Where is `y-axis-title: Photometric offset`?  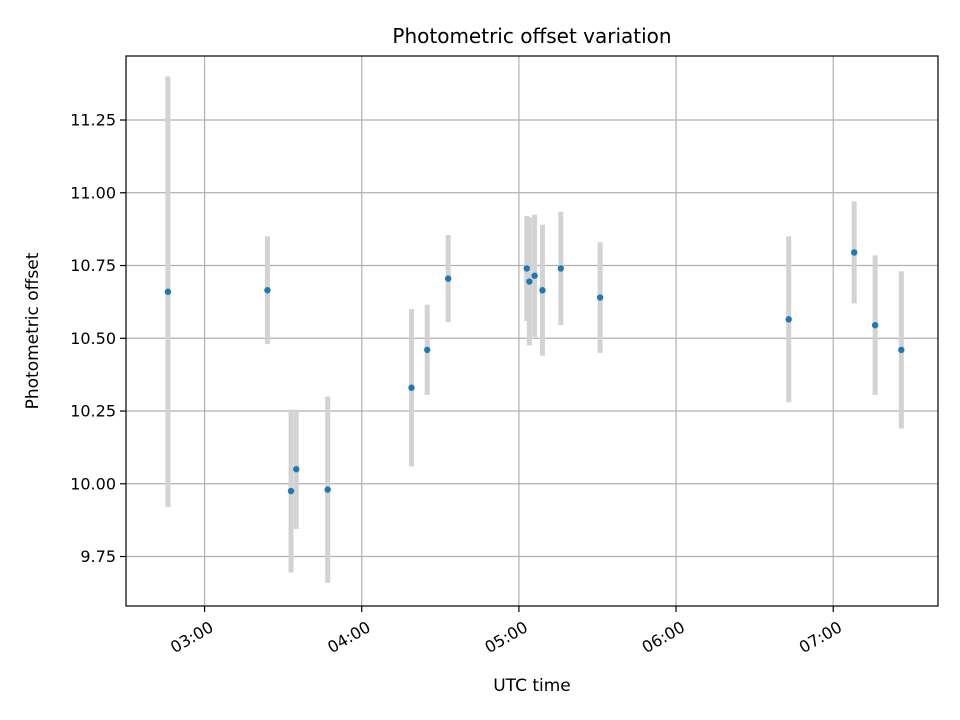
y-axis-title: Photometric offset is located at coordinates (33, 330).